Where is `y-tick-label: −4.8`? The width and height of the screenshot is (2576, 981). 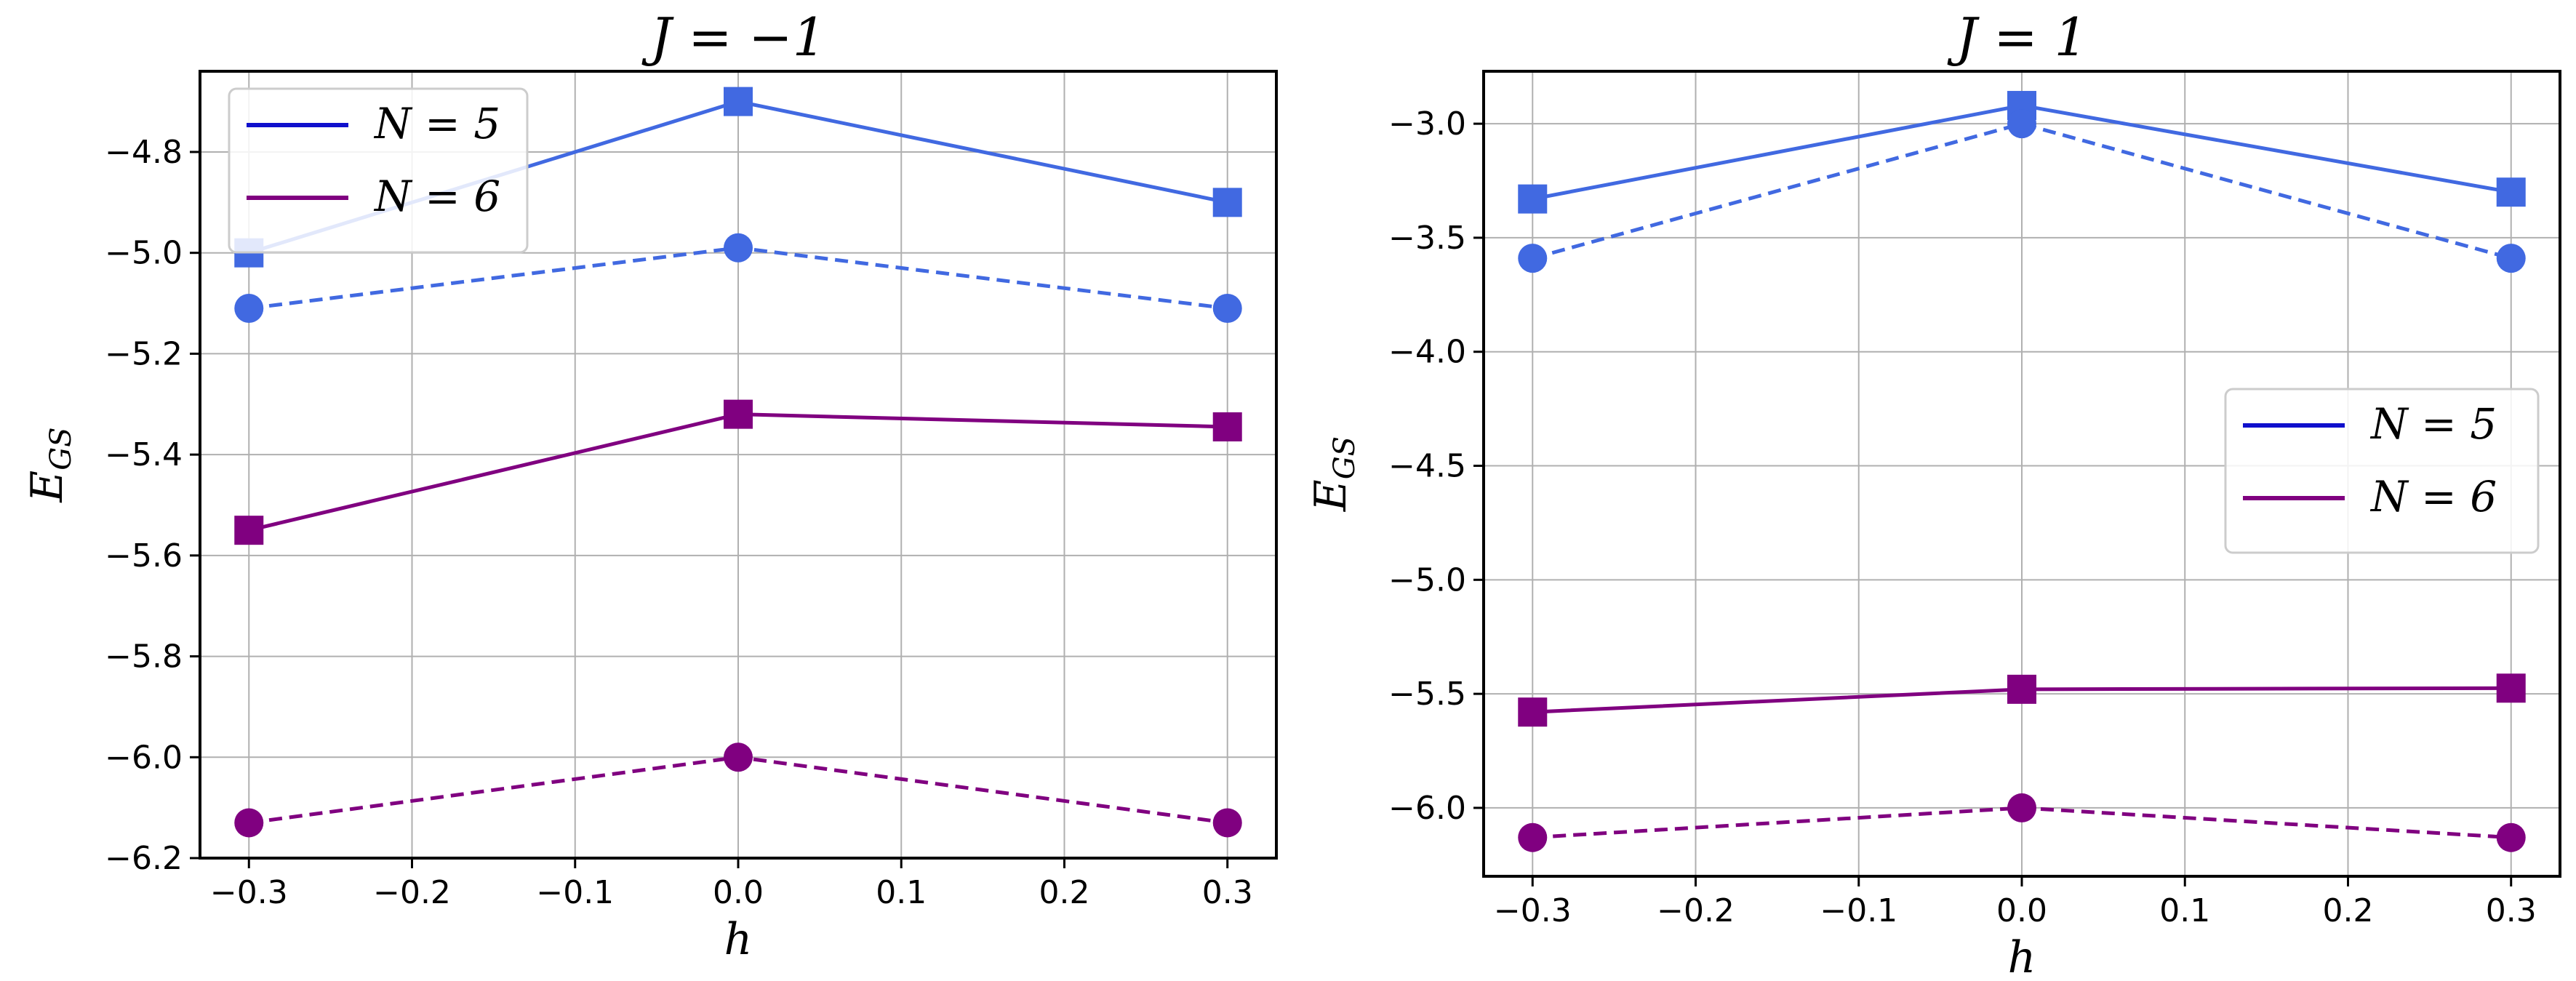 y-tick-label: −4.8 is located at coordinates (144, 152).